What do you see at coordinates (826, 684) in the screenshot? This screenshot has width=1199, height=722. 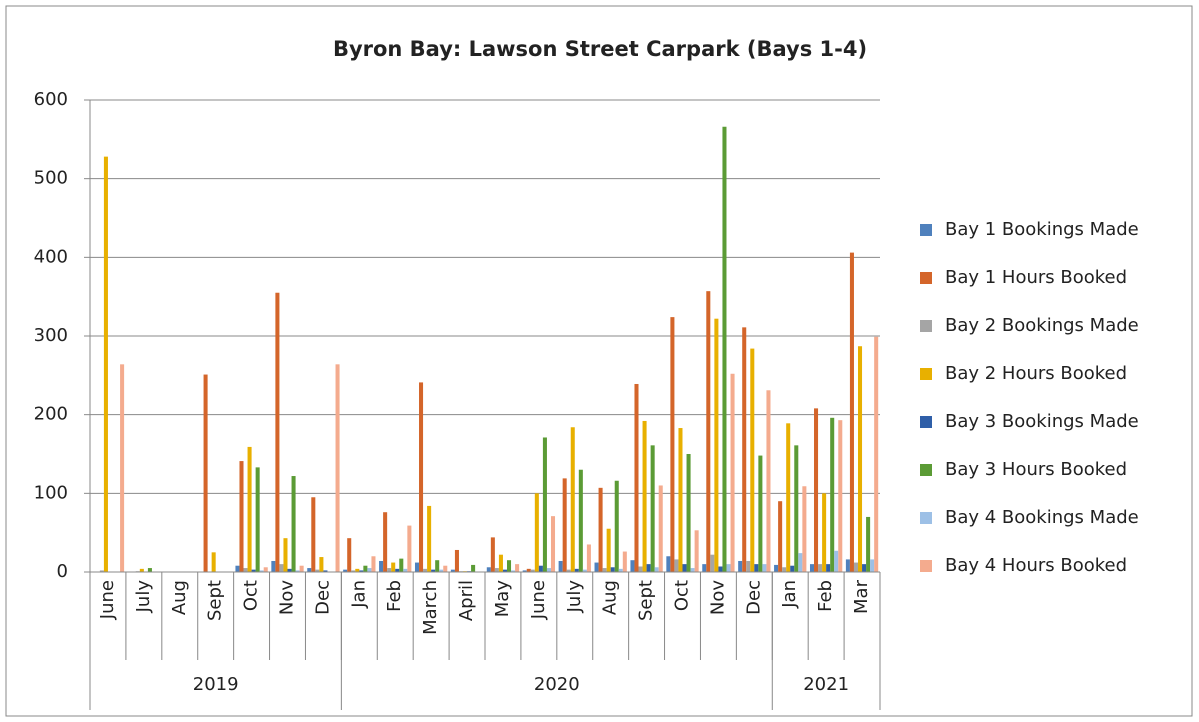 I see `group-label: 2021` at bounding box center [826, 684].